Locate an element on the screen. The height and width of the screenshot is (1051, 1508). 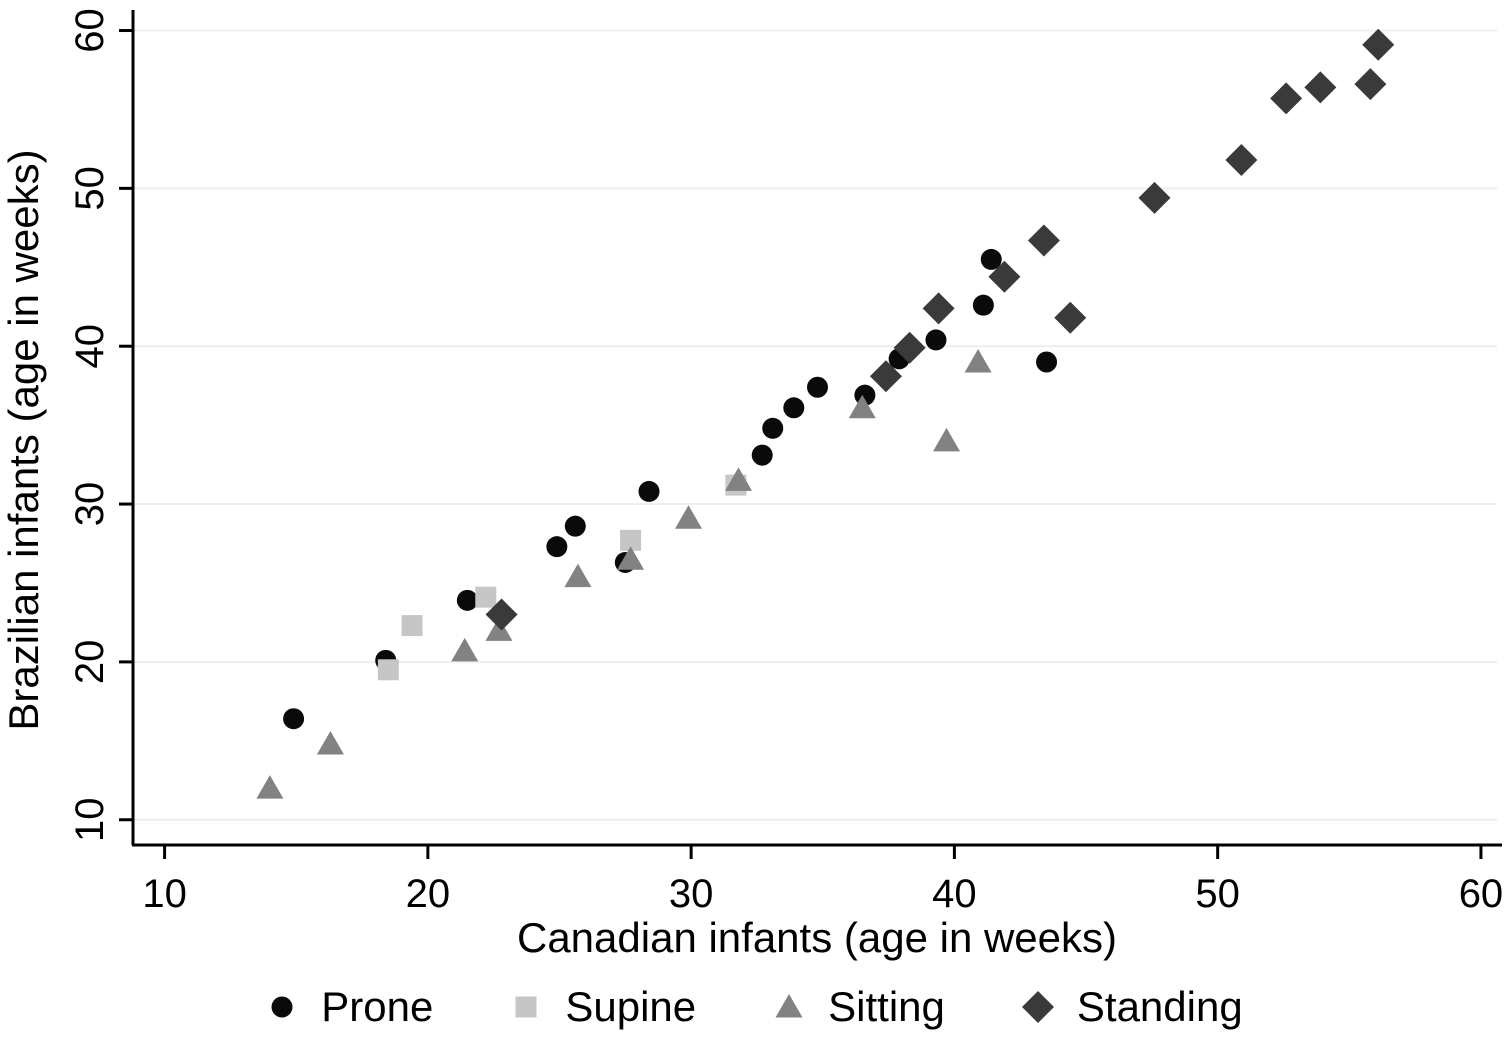
x-axis-title: Canadian infants (age in weeks) is located at coordinates (817, 937).